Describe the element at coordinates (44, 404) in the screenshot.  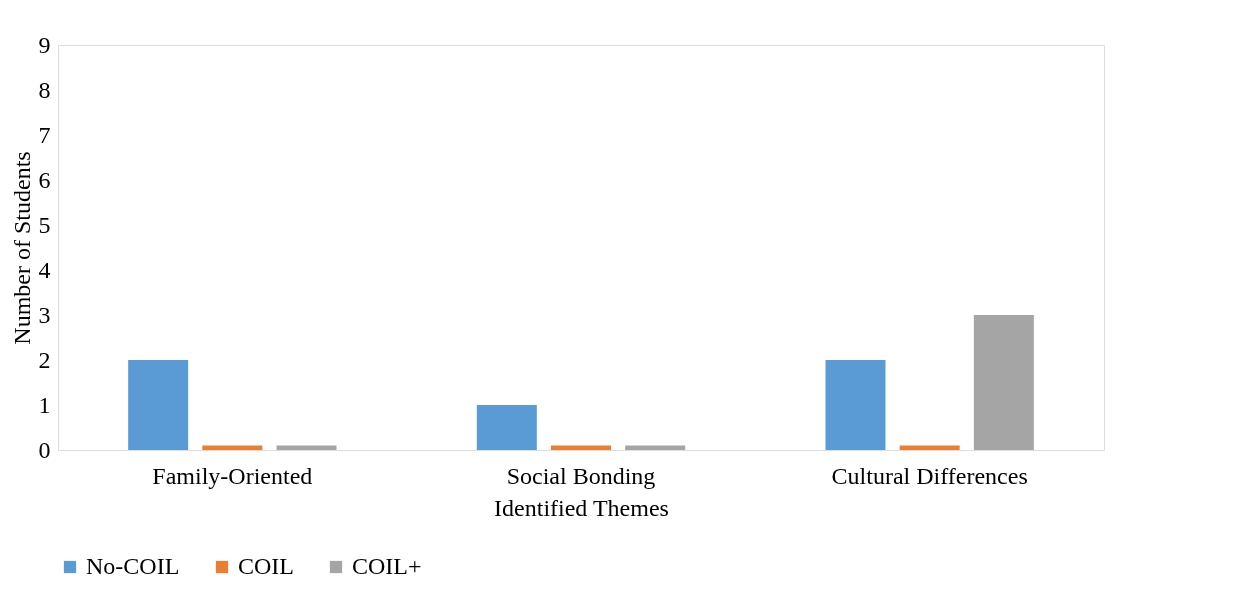
I see `y-tick-label: 1` at that location.